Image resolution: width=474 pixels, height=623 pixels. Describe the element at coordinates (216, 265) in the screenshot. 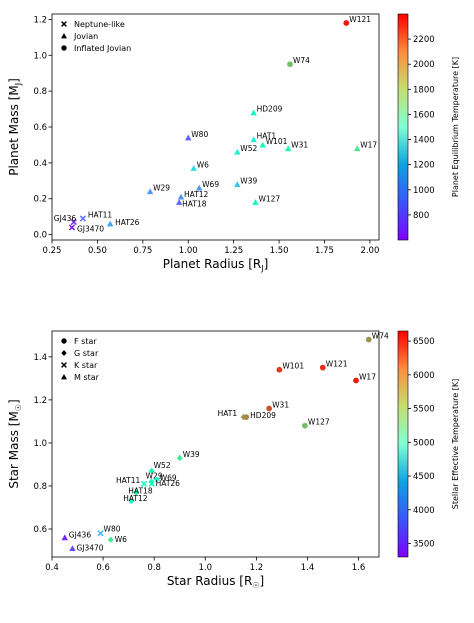

I see `x-axis-title: Planet Radius [RJ]` at that location.